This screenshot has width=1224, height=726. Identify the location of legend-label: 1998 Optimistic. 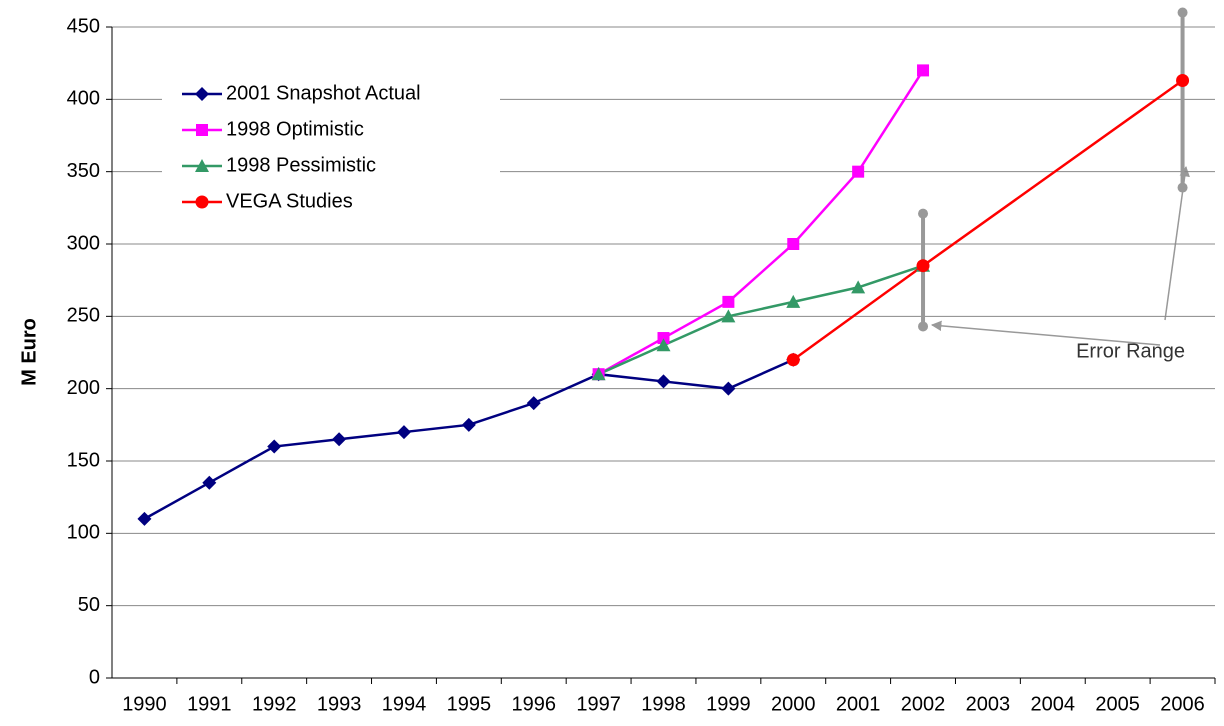
(295, 129).